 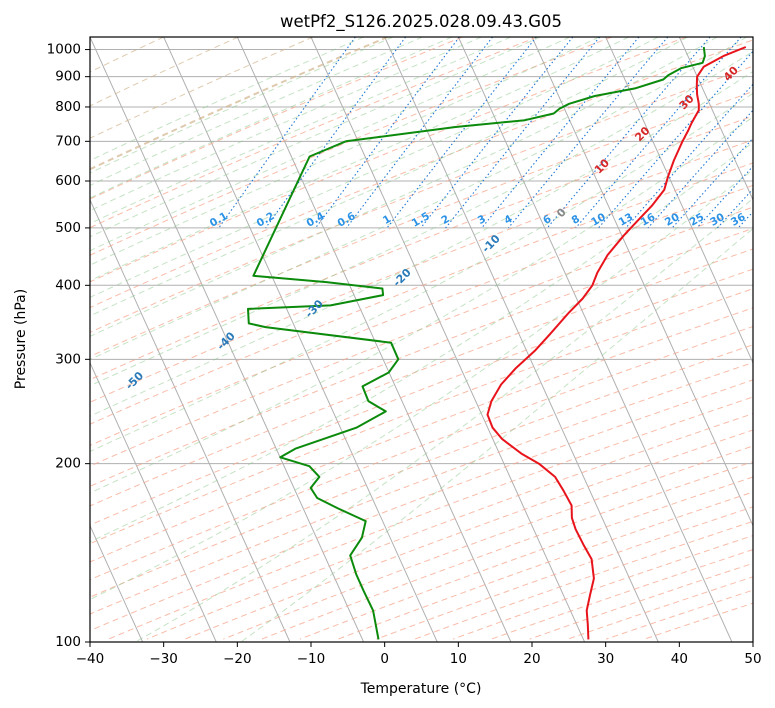 I want to click on mixing-ratio-label: 30, so click(x=717, y=220).